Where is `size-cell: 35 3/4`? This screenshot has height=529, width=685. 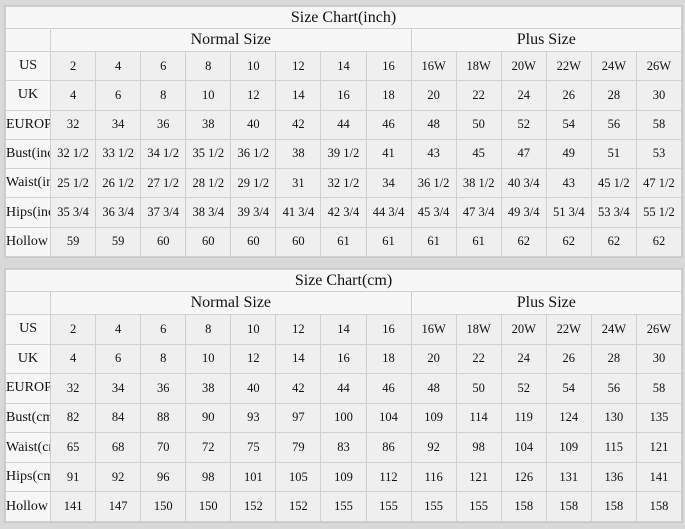
size-cell: 35 3/4 is located at coordinates (73, 212).